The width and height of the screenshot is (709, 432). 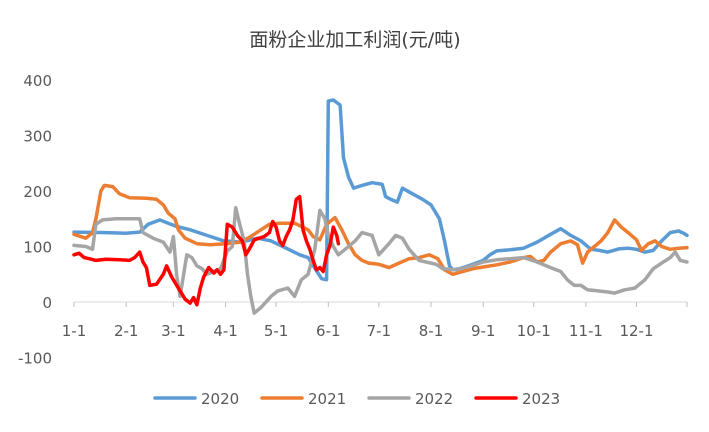 I want to click on x-tick-label: 10-1, so click(x=534, y=331).